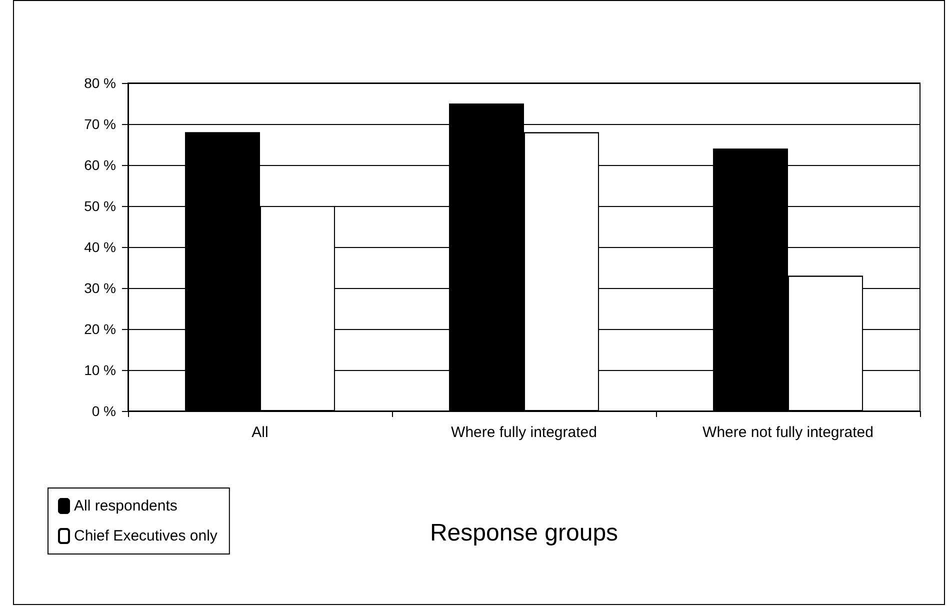 This screenshot has width=947, height=606. What do you see at coordinates (100, 206) in the screenshot?
I see `y-tick-label: 50 %` at bounding box center [100, 206].